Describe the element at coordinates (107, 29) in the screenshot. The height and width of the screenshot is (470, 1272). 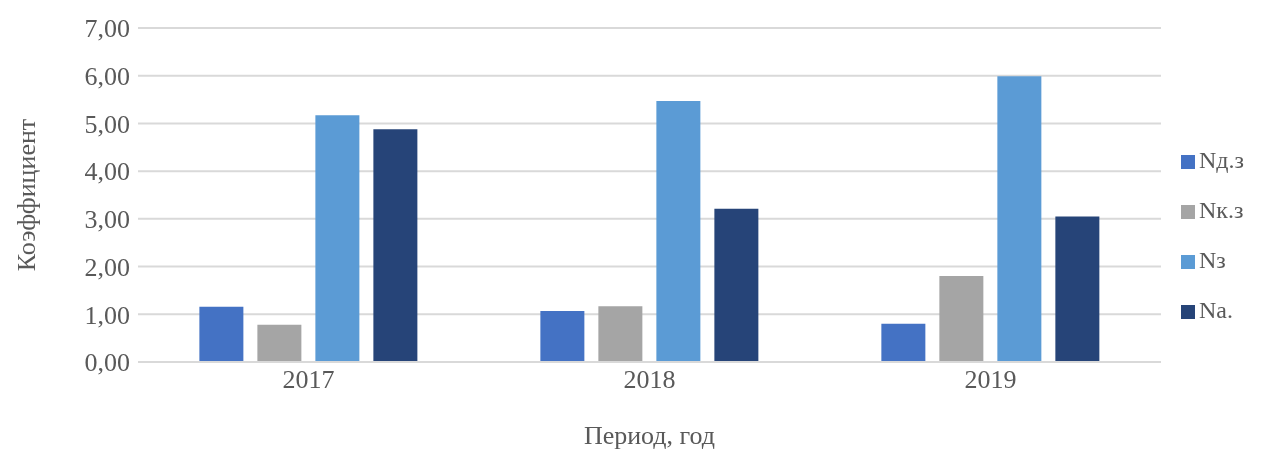
I see `y-tick-label: 7,00` at that location.